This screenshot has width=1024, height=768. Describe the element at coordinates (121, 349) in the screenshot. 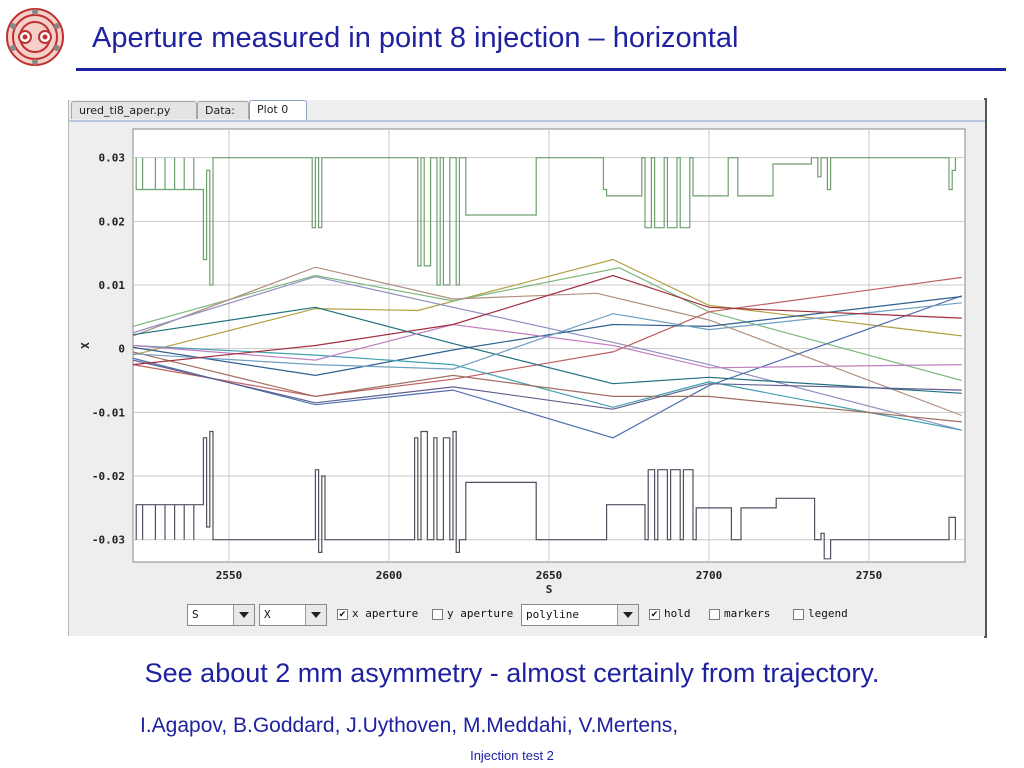

I see `y-tick-label: 0` at that location.